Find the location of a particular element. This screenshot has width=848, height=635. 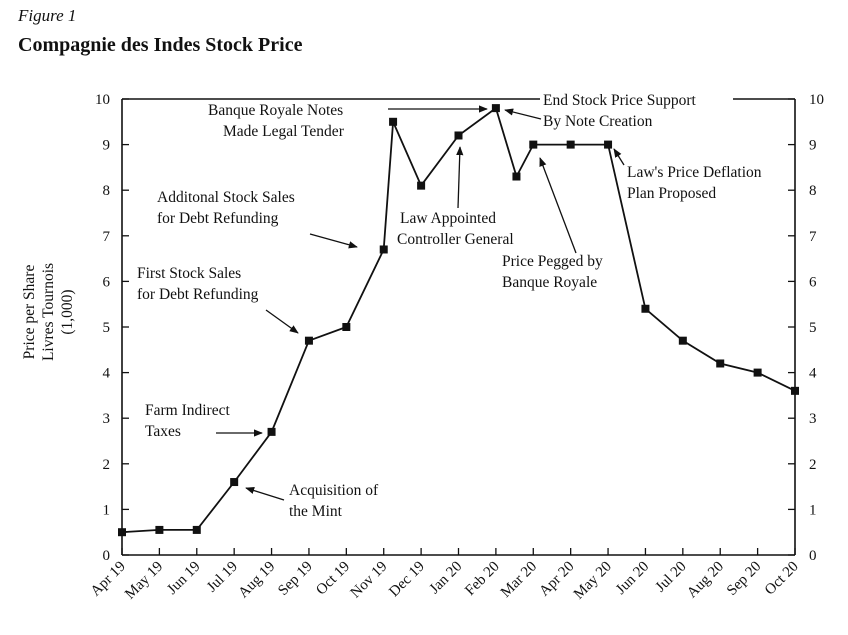

x-tick-label: Dec 19 is located at coordinates (407, 580).